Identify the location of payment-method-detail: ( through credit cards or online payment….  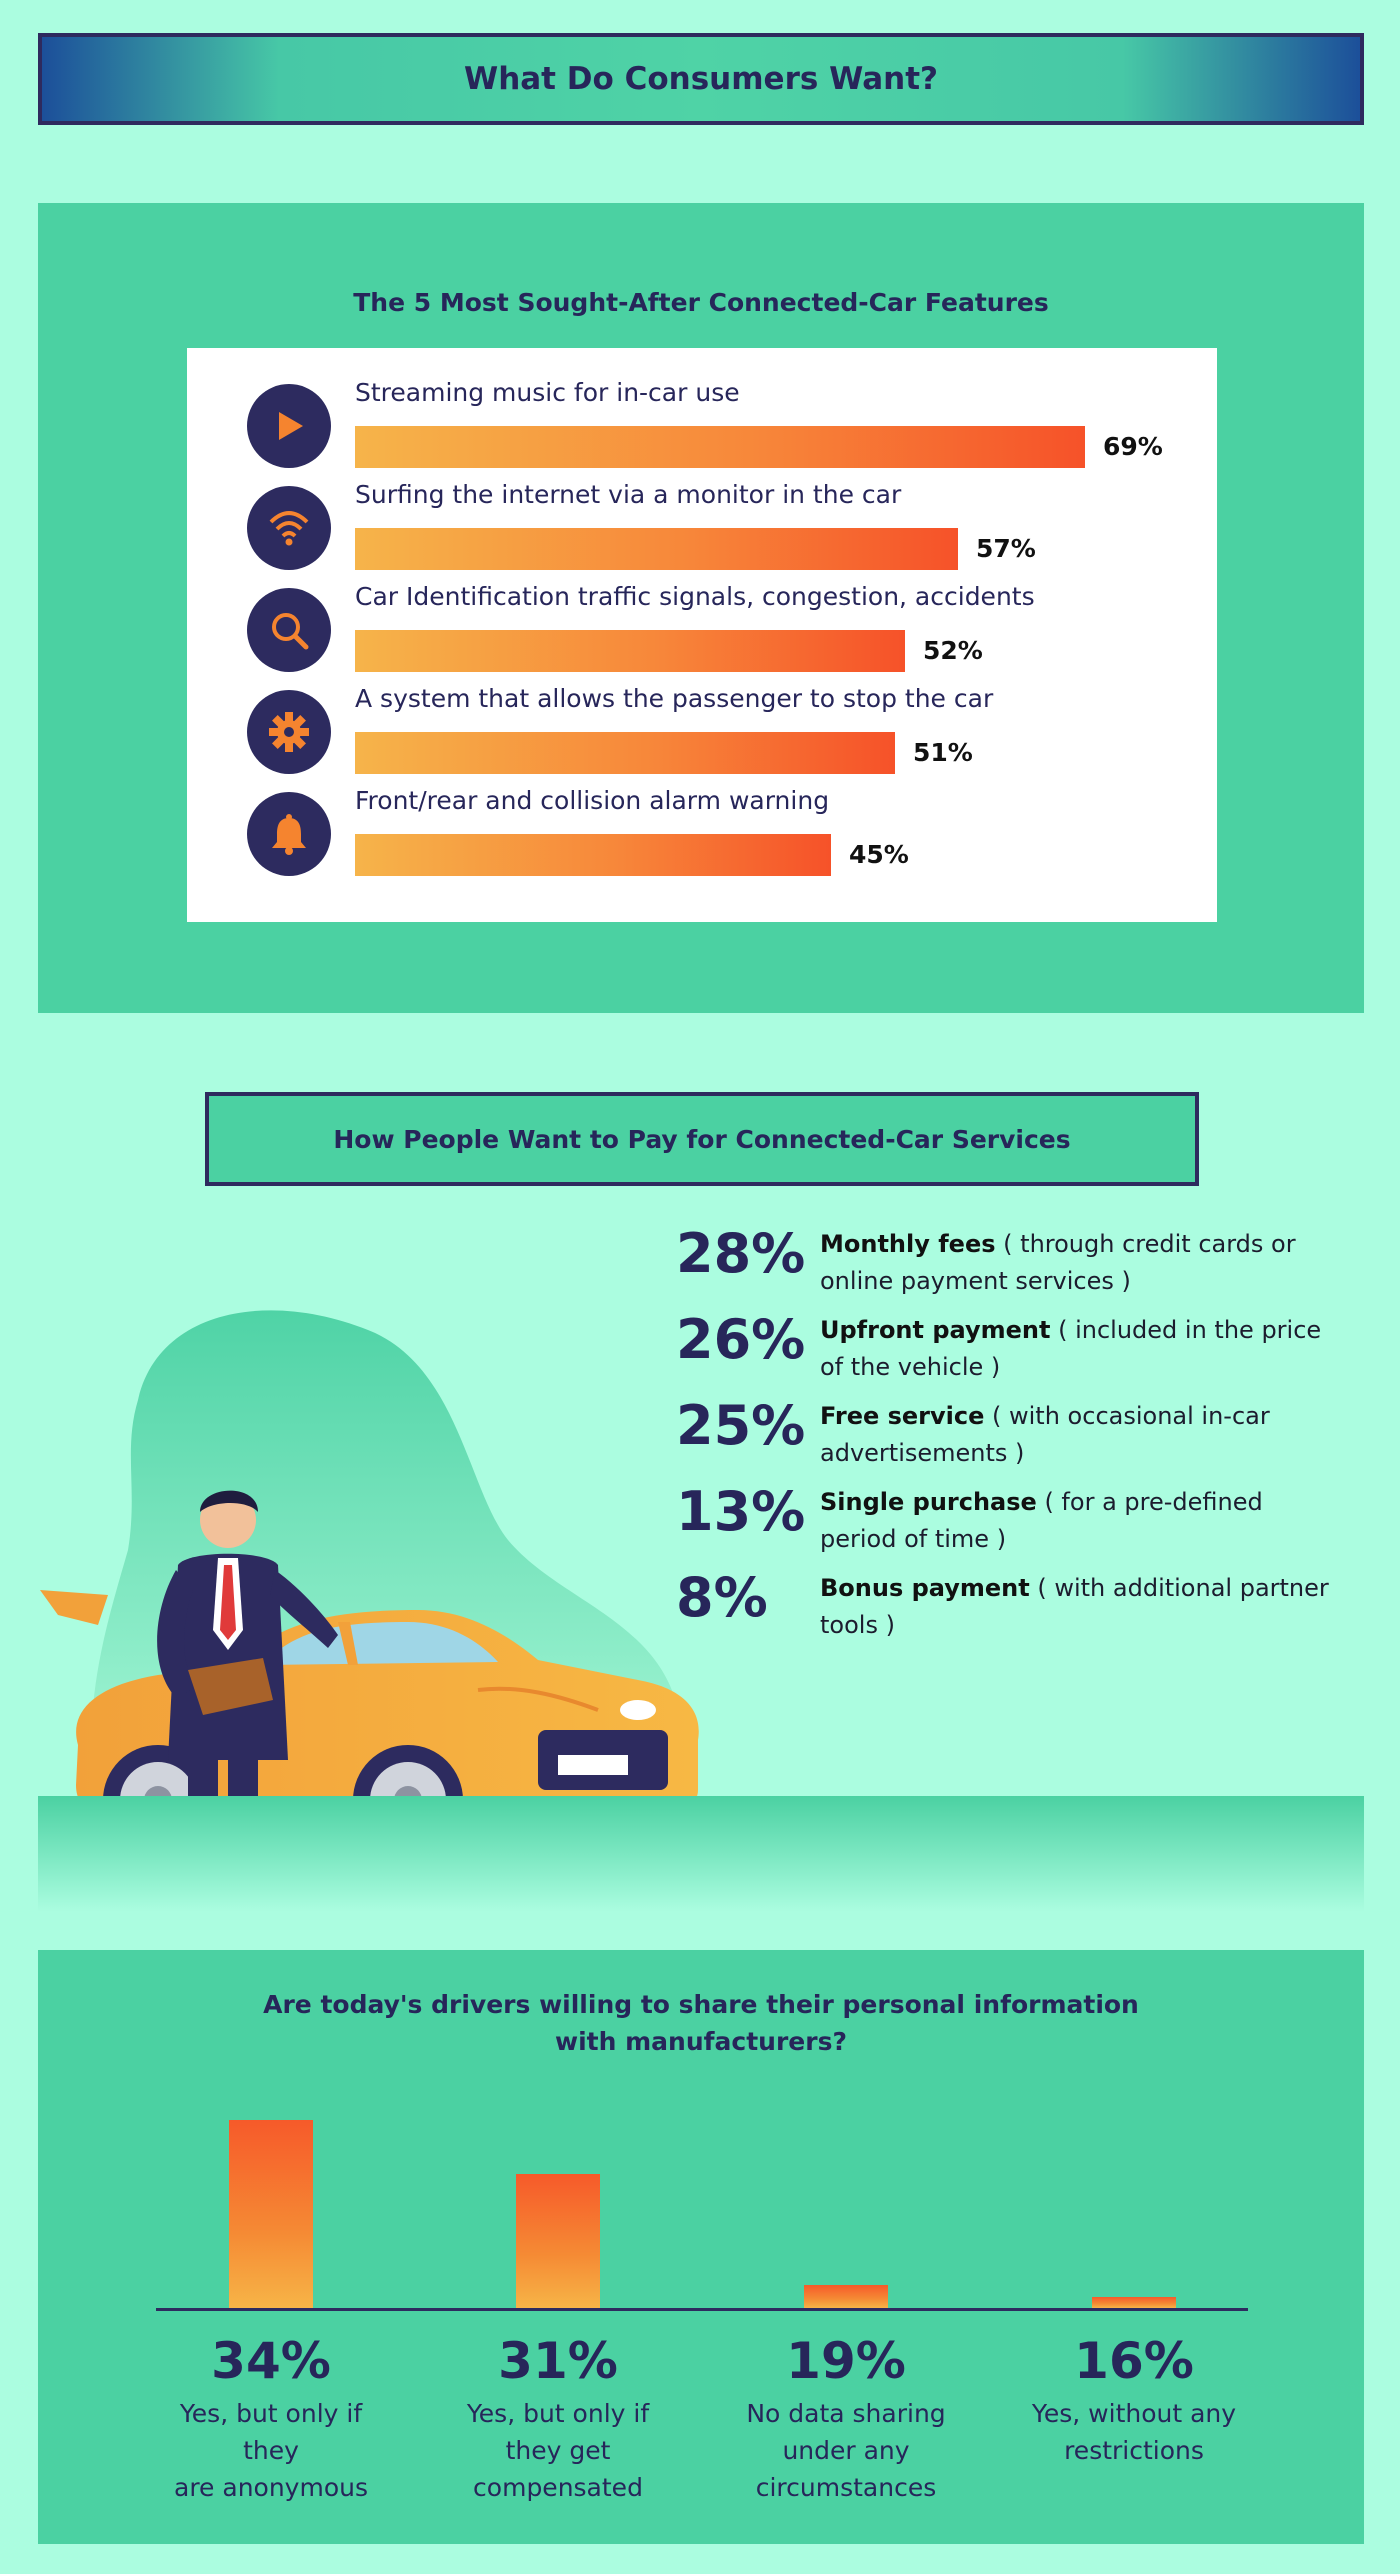
(1058, 1262).